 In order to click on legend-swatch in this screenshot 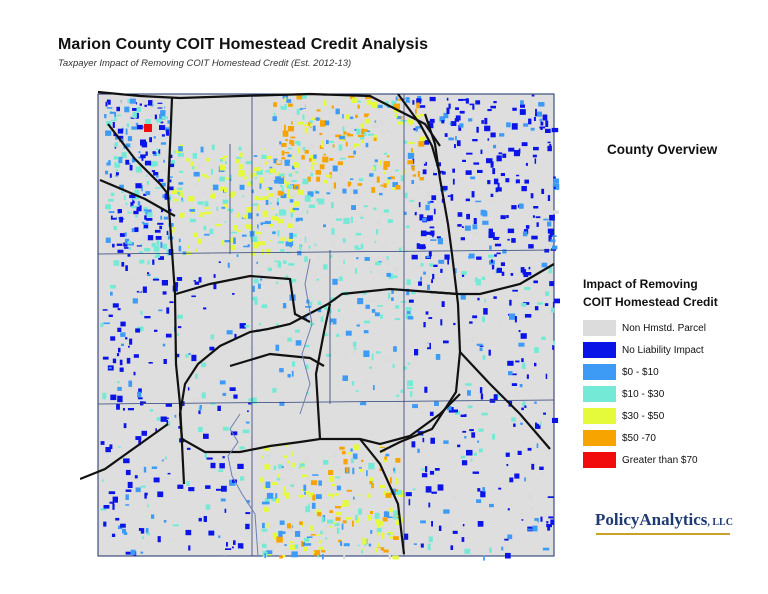, I will do `click(599, 460)`.